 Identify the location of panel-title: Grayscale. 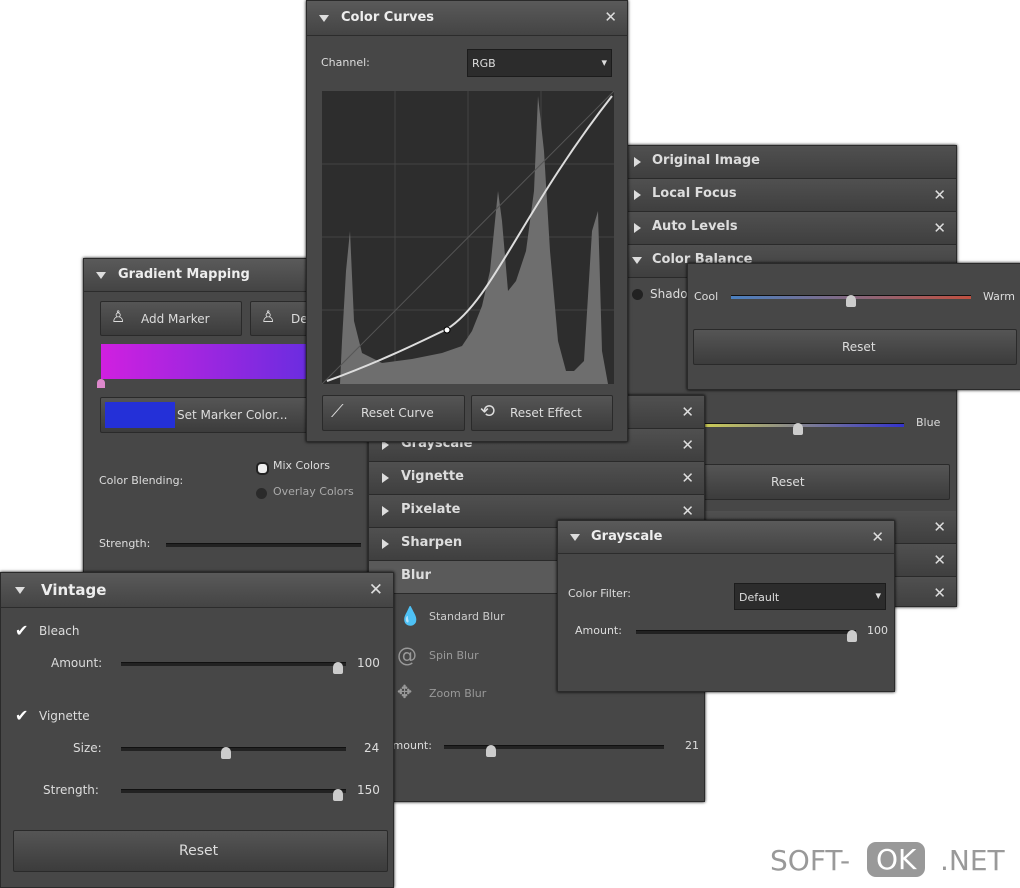
(627, 536).